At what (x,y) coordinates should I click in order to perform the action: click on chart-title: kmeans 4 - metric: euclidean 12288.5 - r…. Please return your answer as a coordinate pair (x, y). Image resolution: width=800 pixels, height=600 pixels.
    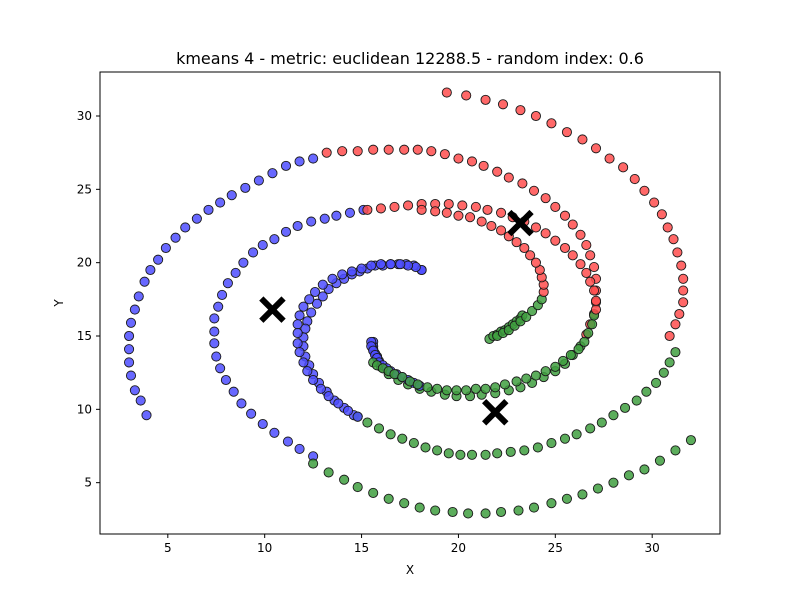
    Looking at the image, I should click on (410, 58).